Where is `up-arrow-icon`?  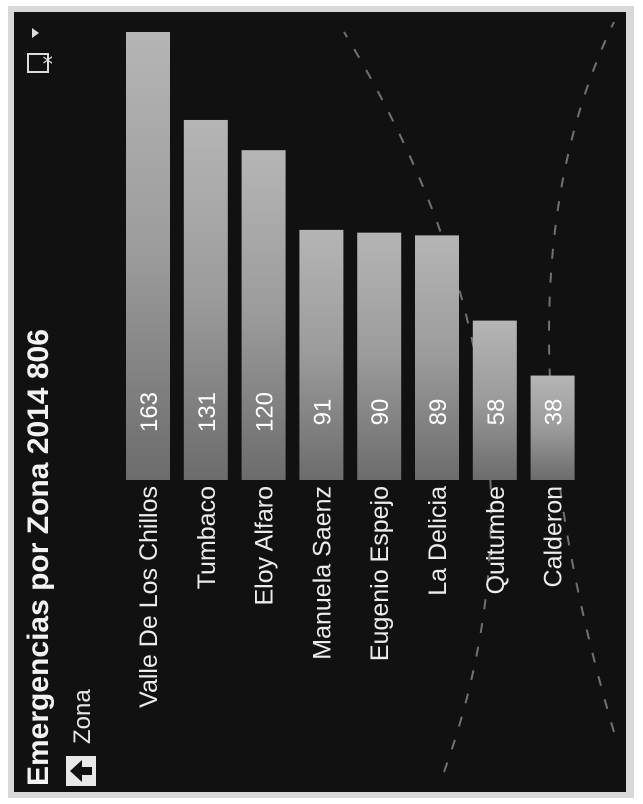 up-arrow-icon is located at coordinates (81, 771).